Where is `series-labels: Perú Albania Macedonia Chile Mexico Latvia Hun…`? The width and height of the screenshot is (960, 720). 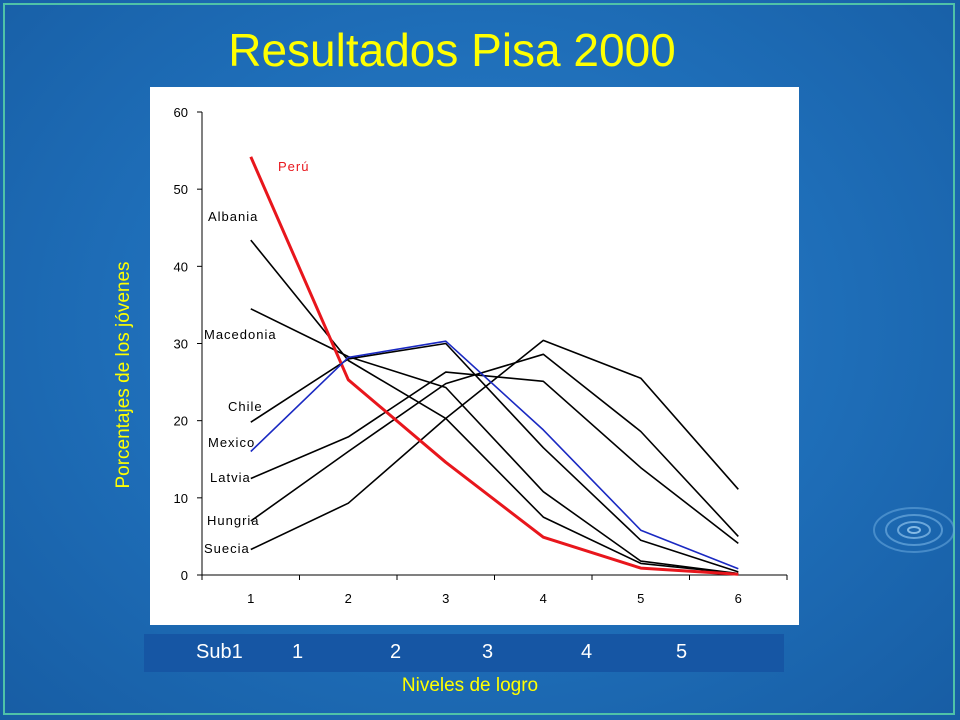 series-labels: Perú Albania Macedonia Chile Mexico Latvia Hun… is located at coordinates (256, 357).